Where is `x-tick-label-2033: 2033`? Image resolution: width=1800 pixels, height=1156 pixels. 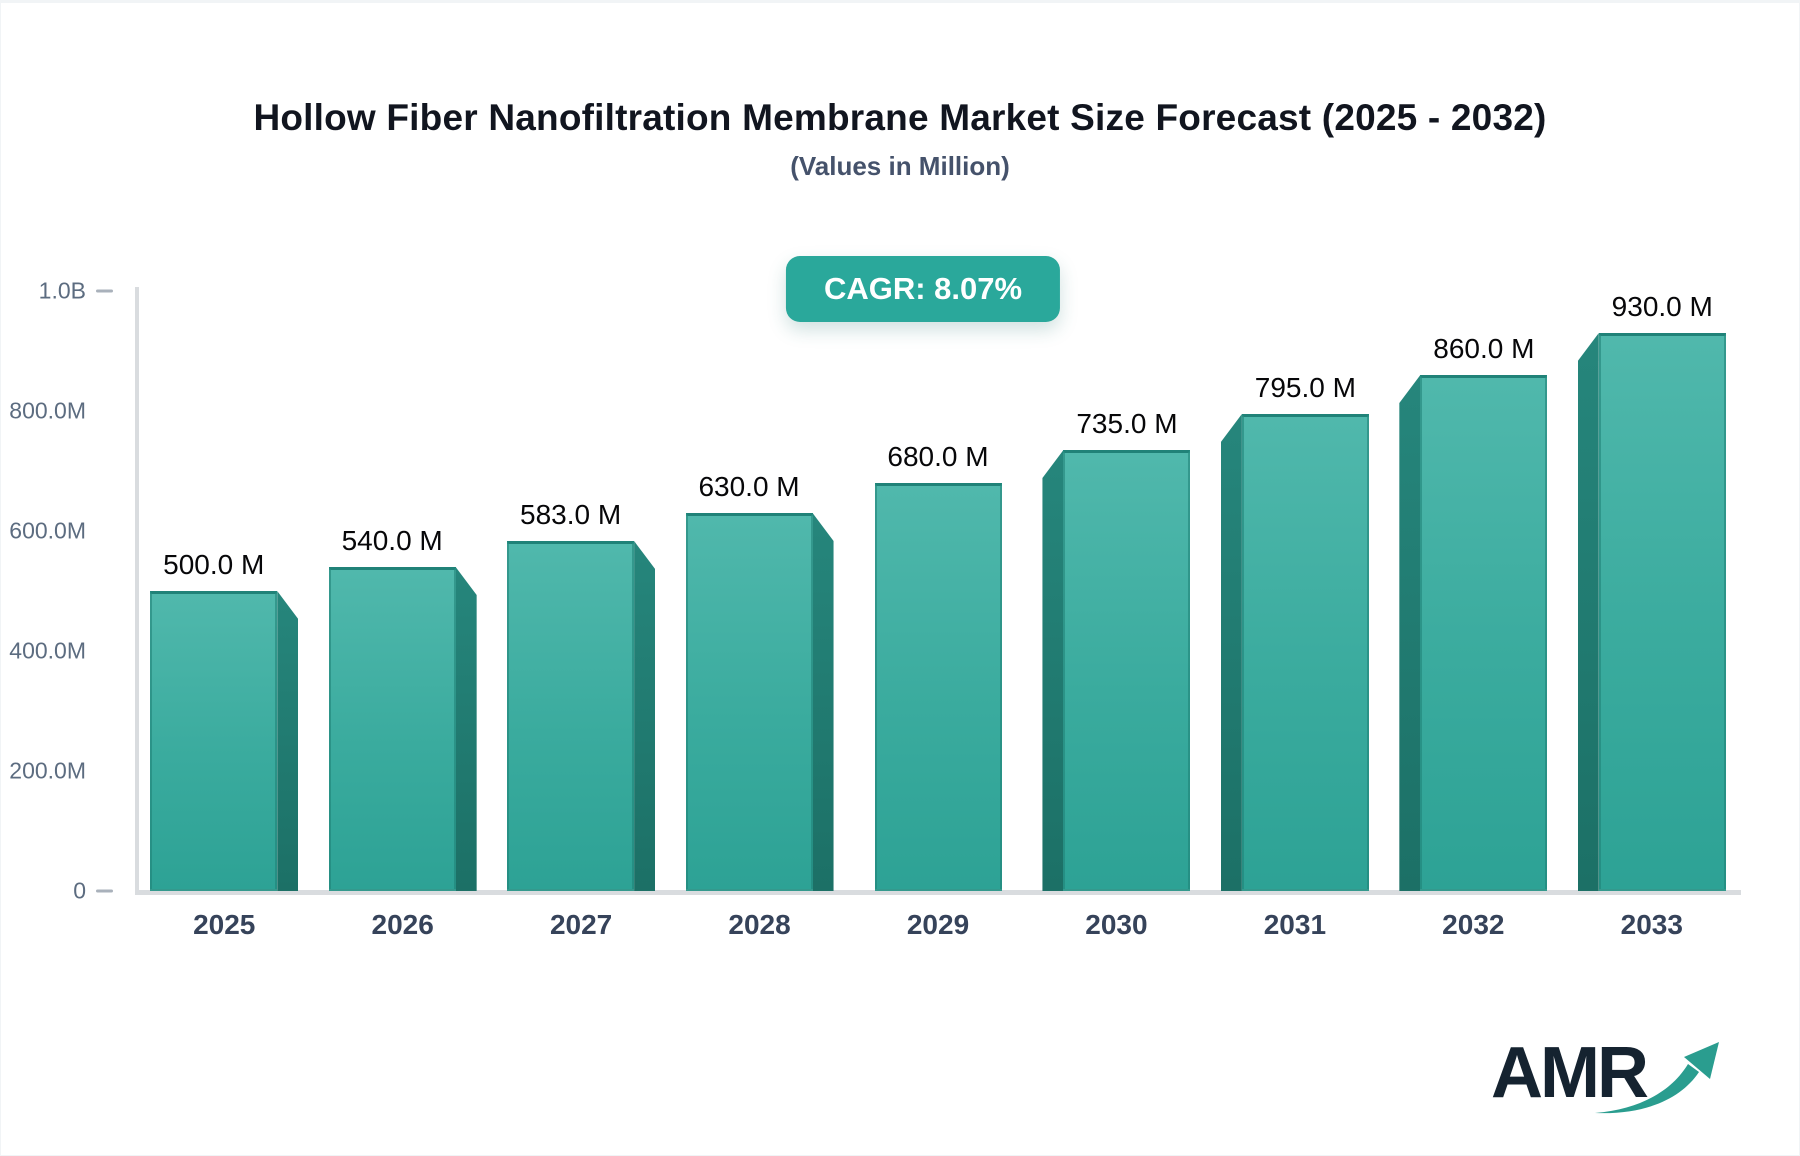 x-tick-label-2033: 2033 is located at coordinates (1651, 924).